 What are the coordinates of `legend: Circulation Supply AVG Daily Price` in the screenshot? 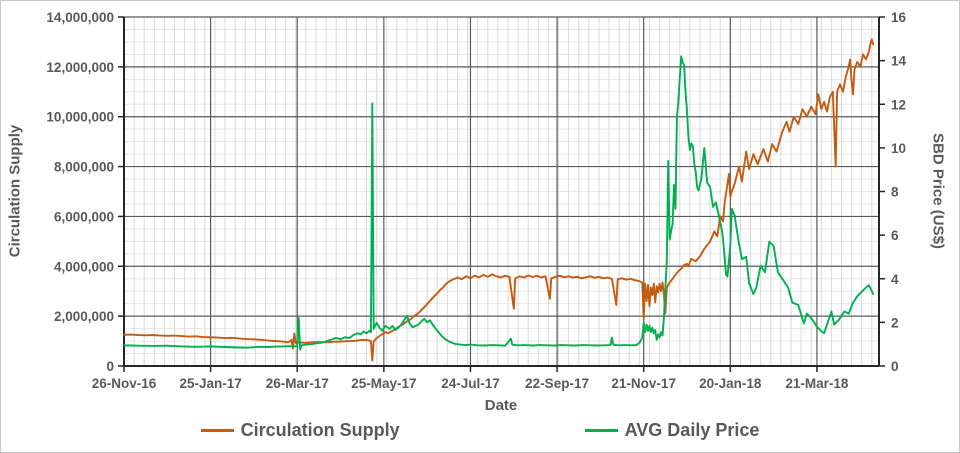 It's located at (480, 430).